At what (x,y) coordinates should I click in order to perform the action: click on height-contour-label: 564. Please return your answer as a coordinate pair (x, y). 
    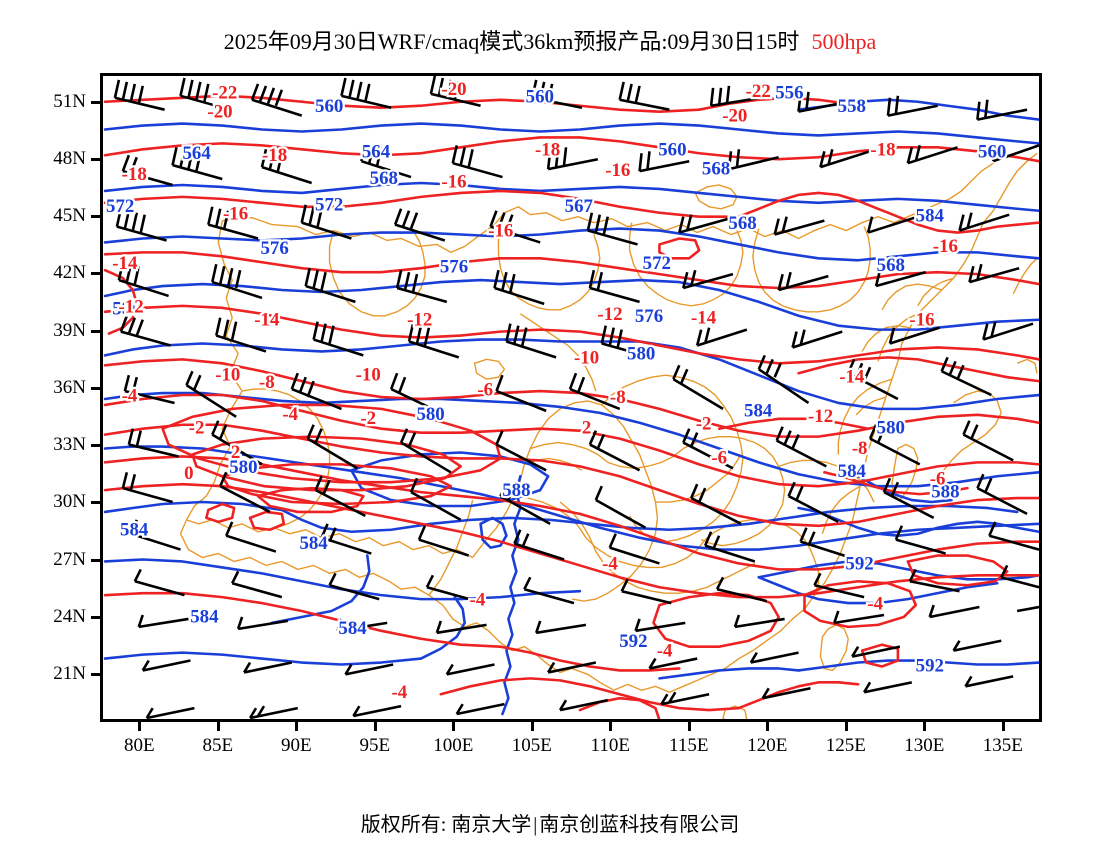
    Looking at the image, I should click on (196, 153).